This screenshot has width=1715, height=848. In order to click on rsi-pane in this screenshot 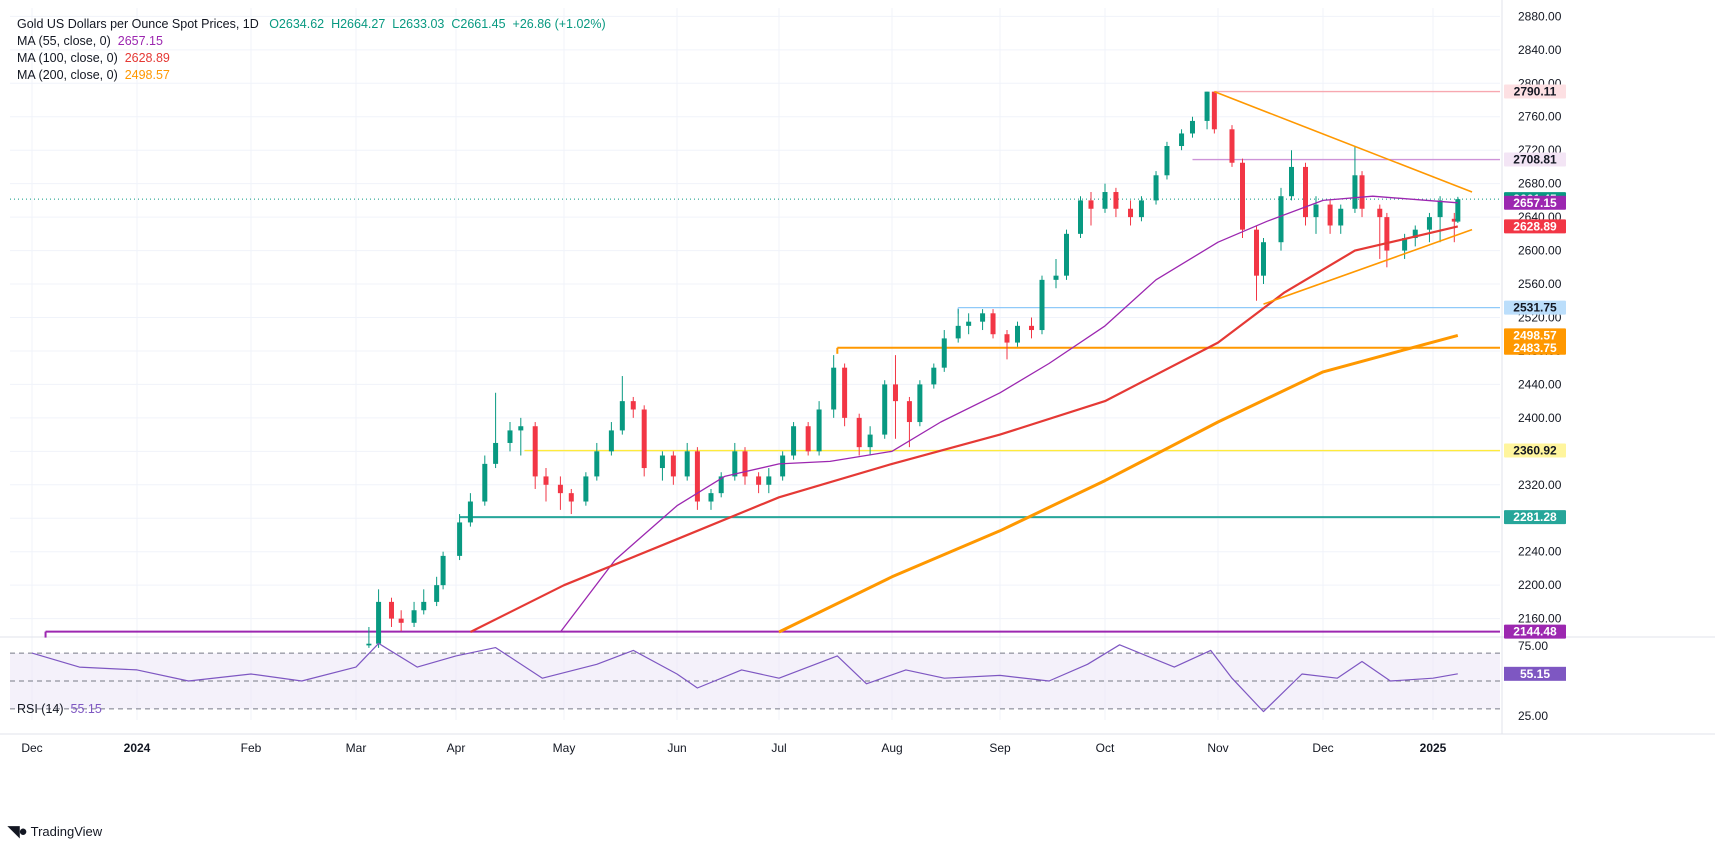, I will do `click(755, 677)`.